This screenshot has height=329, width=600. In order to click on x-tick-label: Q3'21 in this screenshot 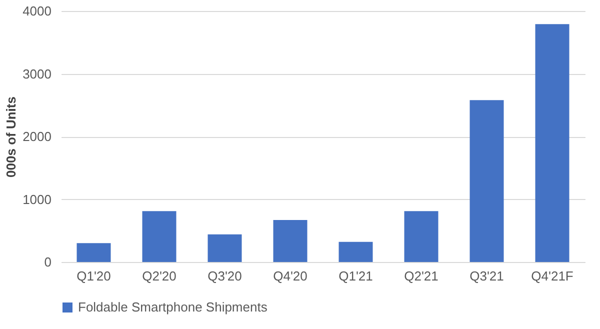, I will do `click(487, 276)`.